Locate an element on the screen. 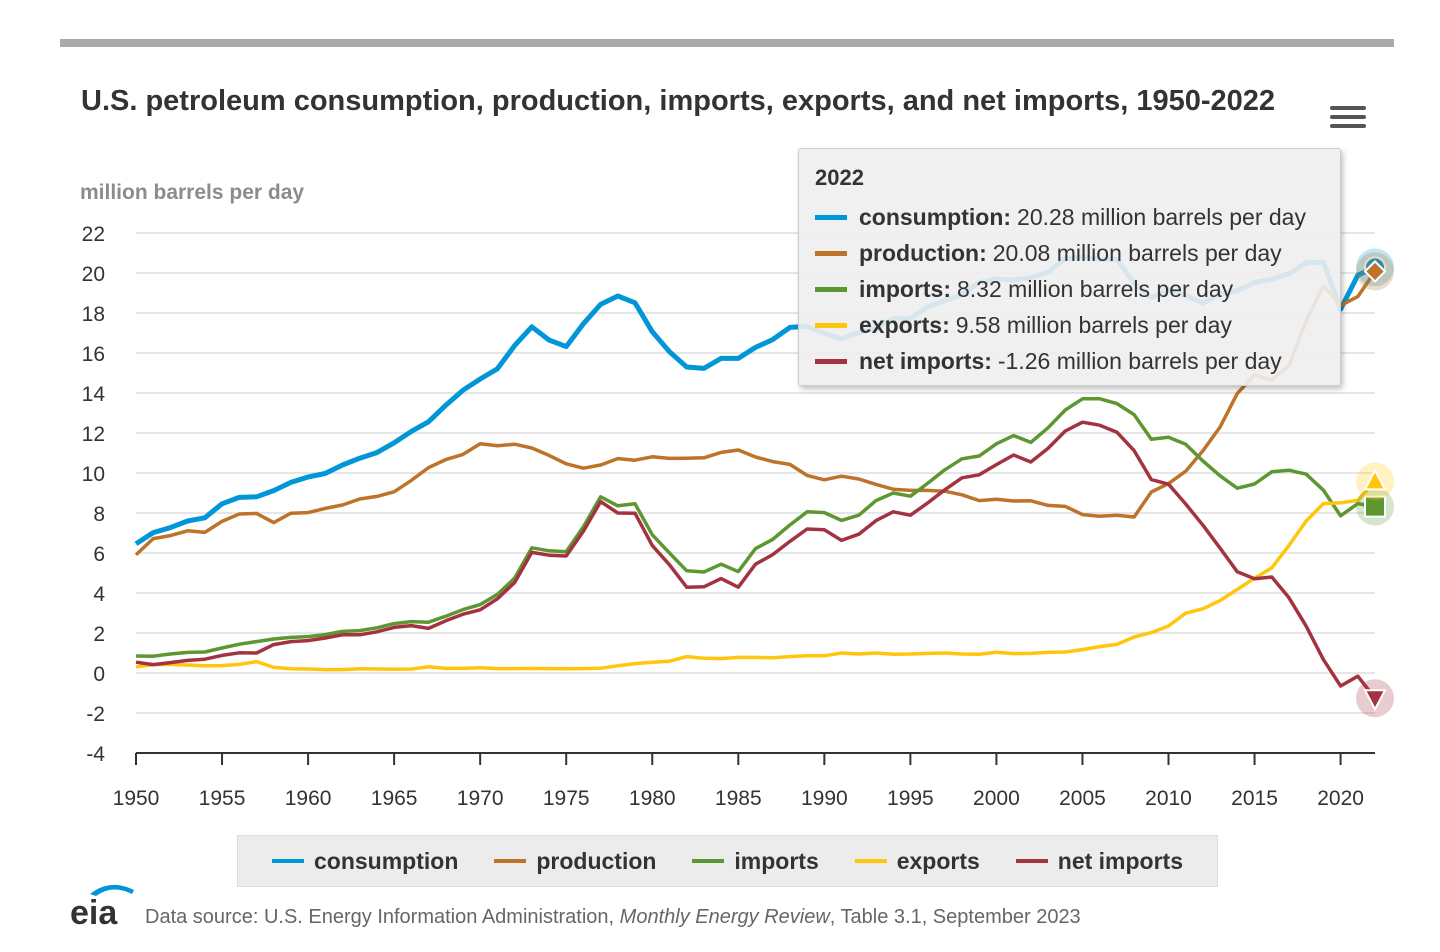 The height and width of the screenshot is (952, 1440). x-tick-label: 1955 is located at coordinates (222, 798).